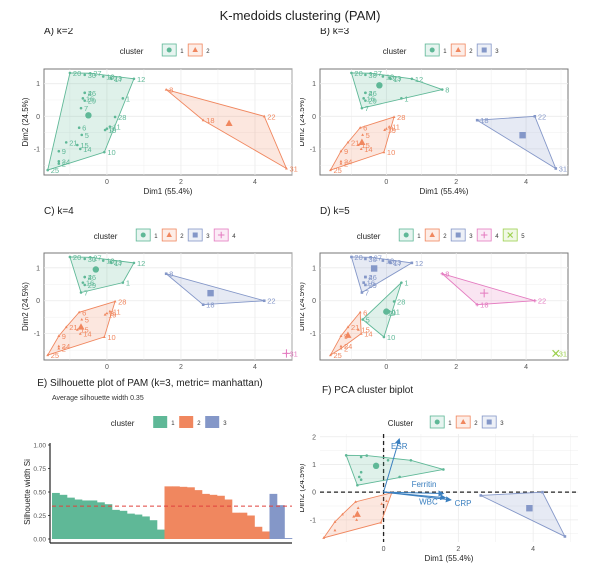 The image size is (600, 566). Describe the element at coordinates (39, 446) in the screenshot. I see `y-tick-label: 1.00` at that location.